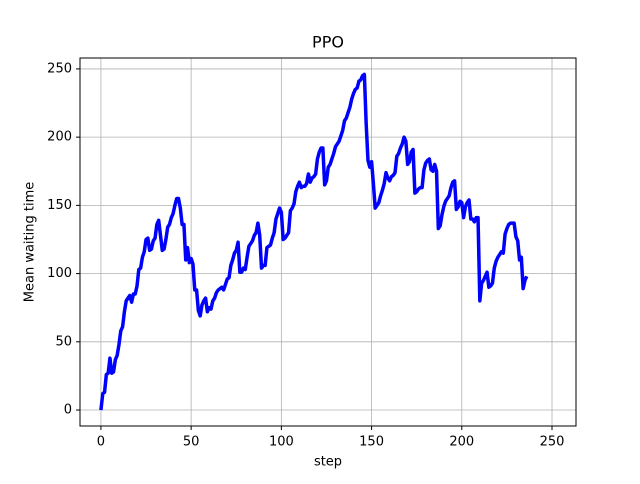 This screenshot has height=484, width=640. I want to click on y-tick-label: 200, so click(59, 137).